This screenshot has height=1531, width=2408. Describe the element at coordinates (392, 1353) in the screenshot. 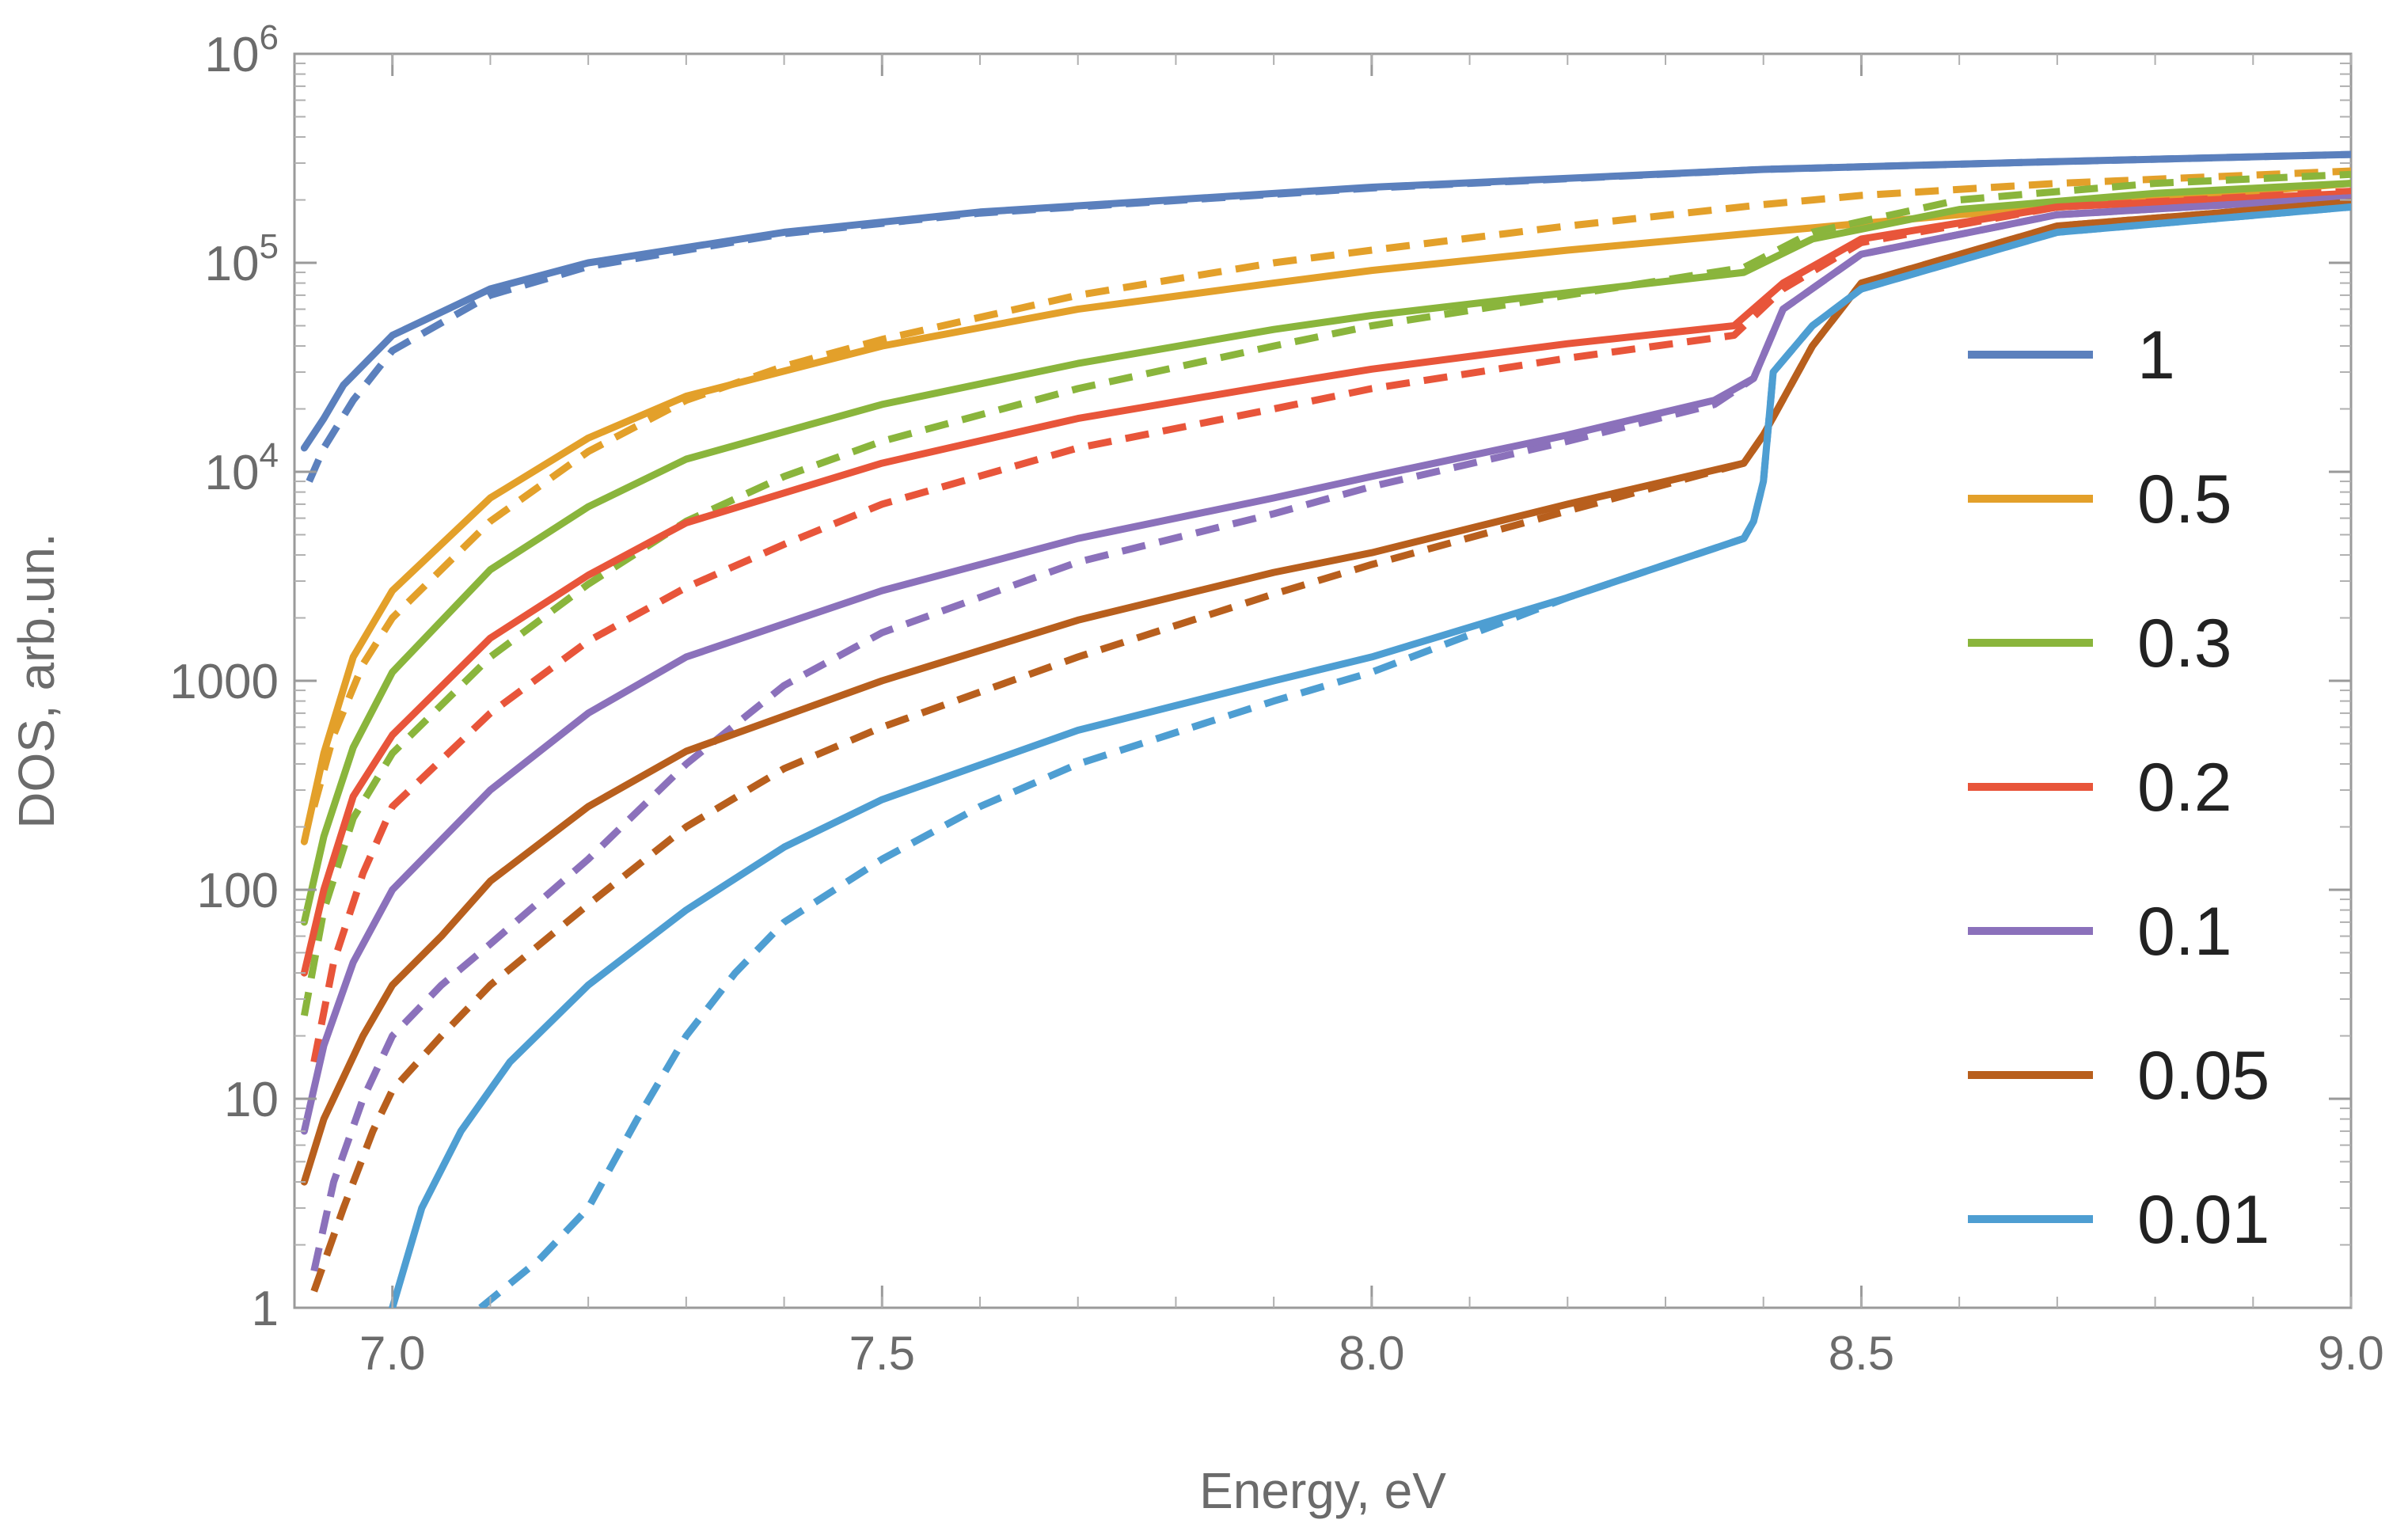

I see `x-tick-label: 7.0` at that location.